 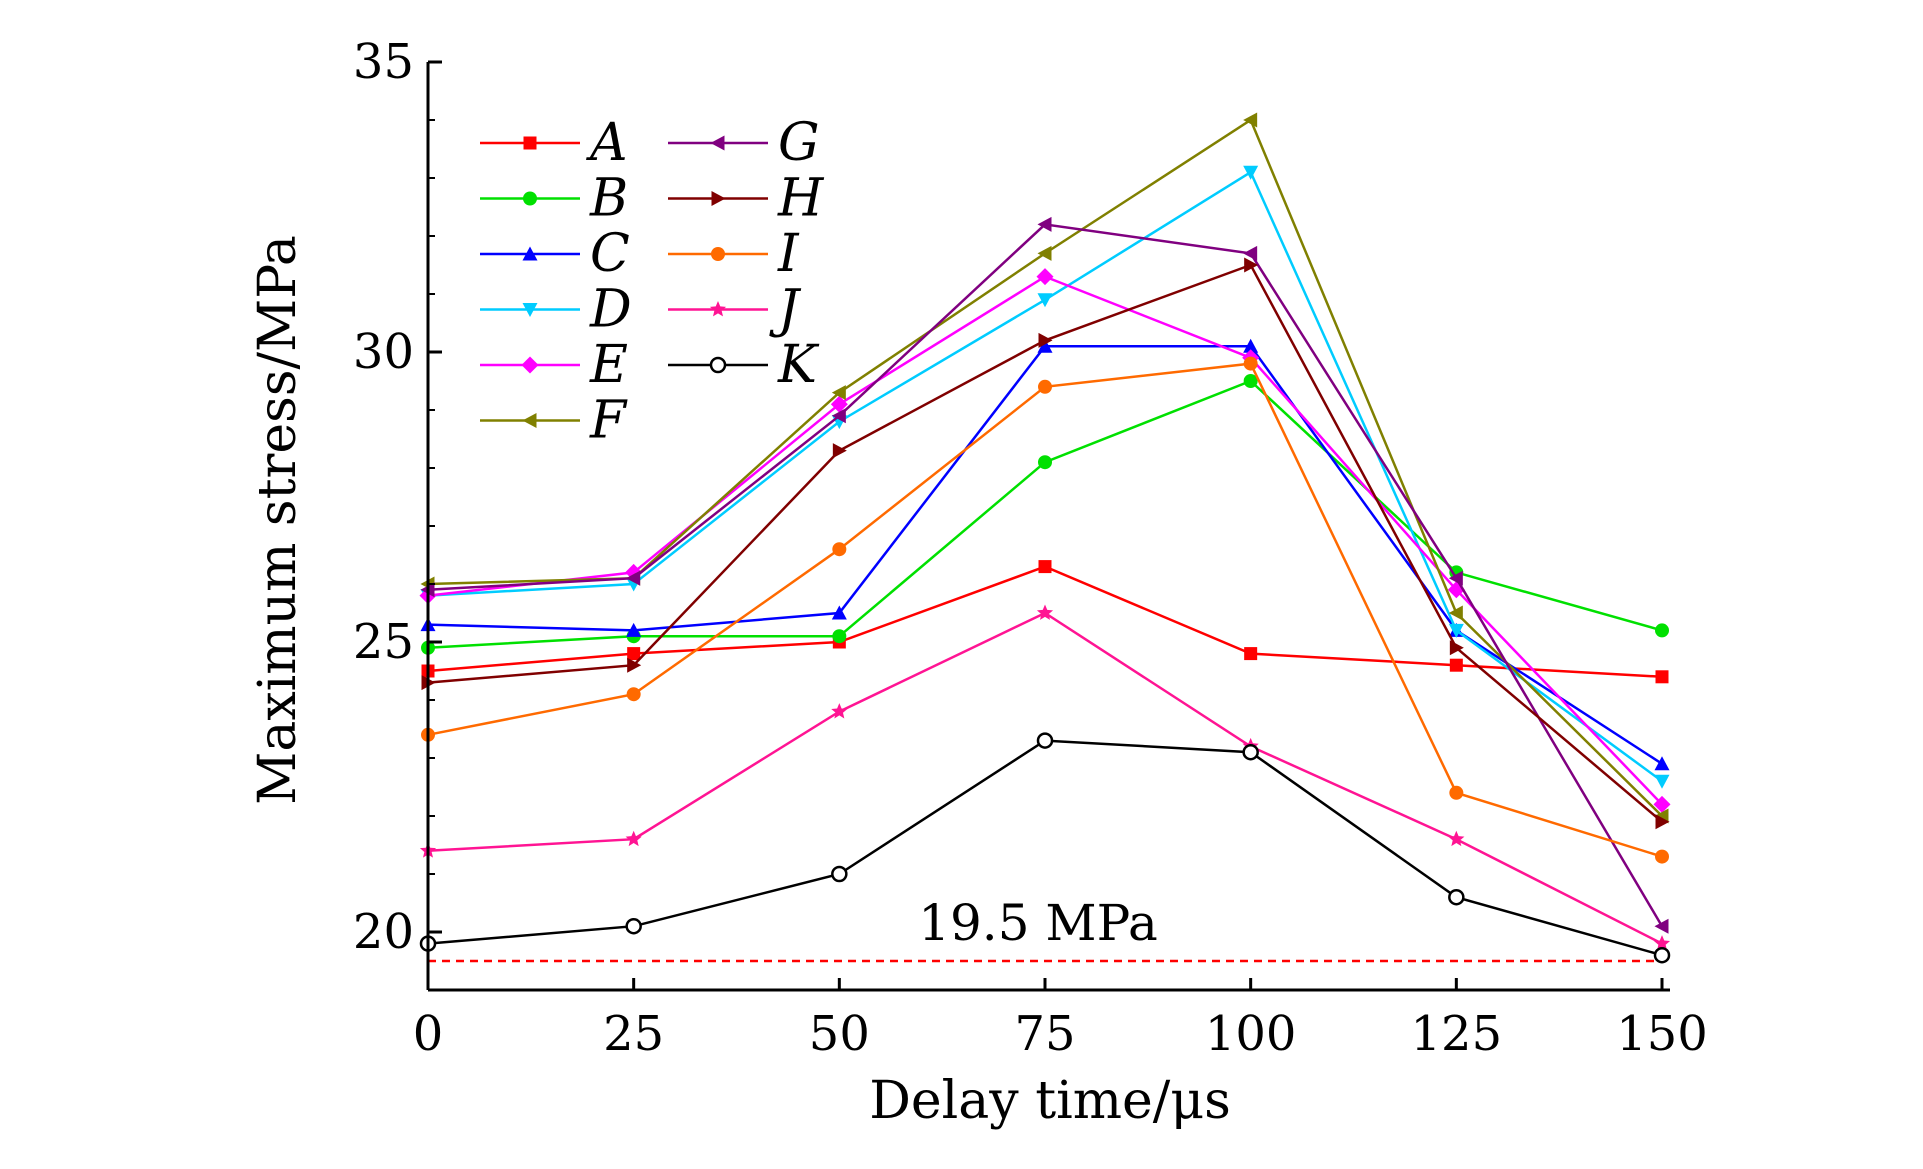 What do you see at coordinates (383, 352) in the screenshot?
I see `y-tick-label: 30` at bounding box center [383, 352].